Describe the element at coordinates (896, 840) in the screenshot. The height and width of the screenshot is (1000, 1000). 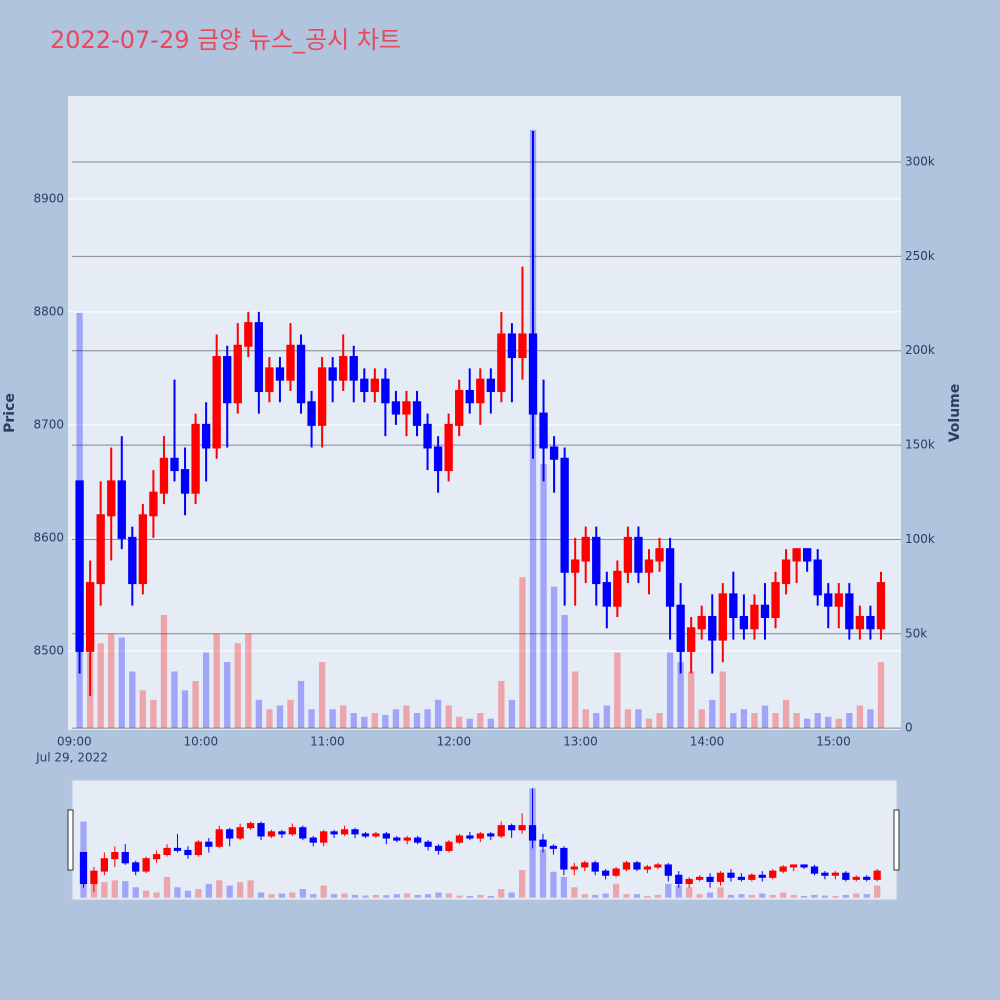
I see `range-handle-right` at that location.